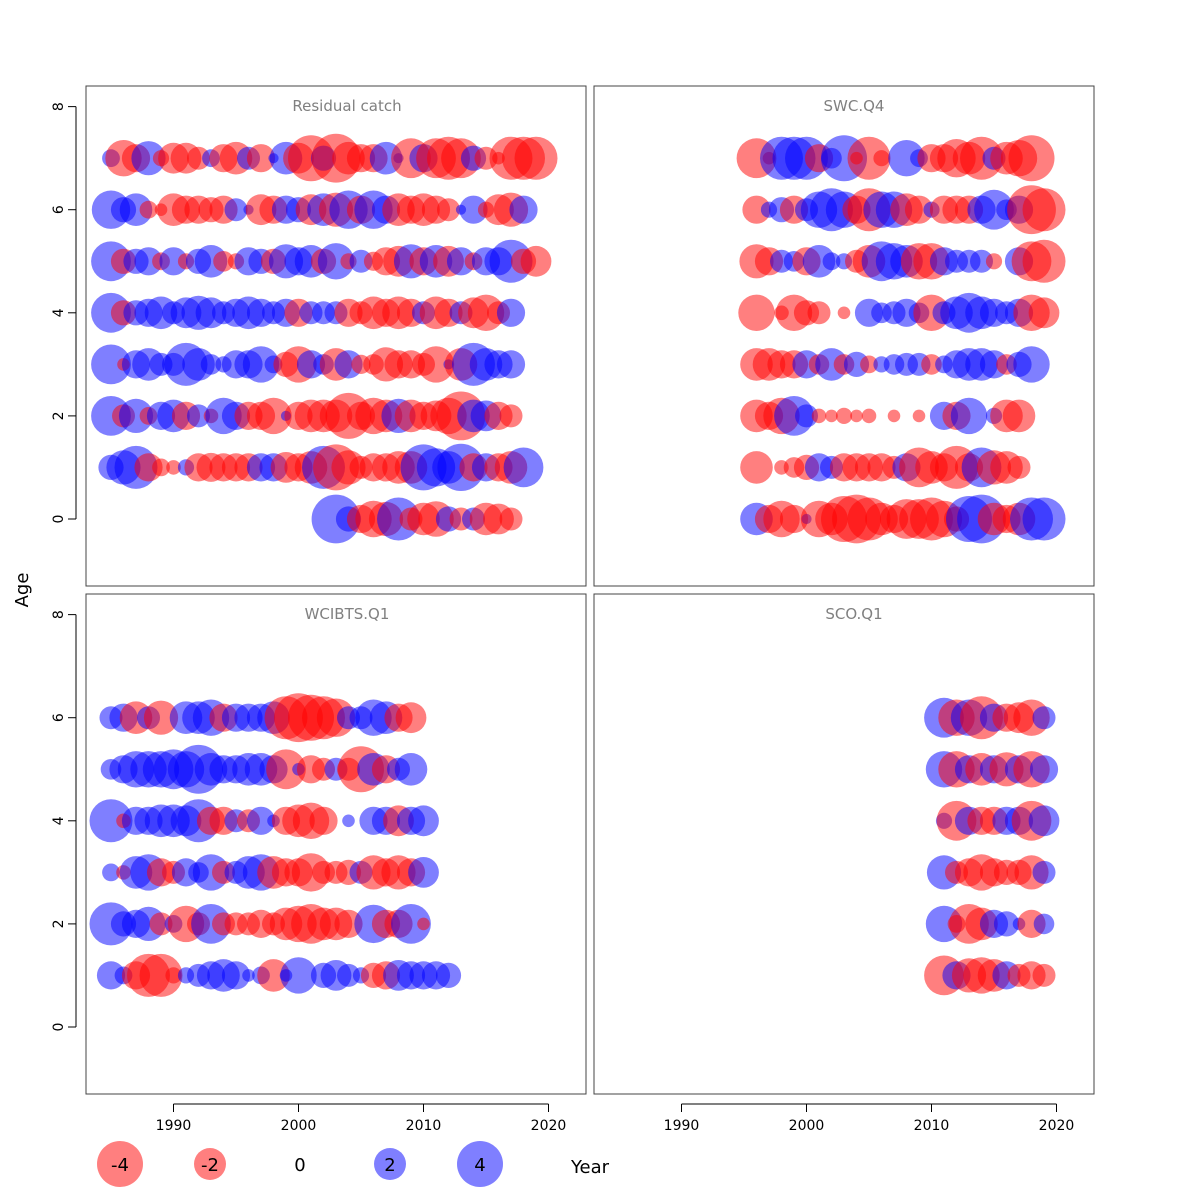 This screenshot has height=1200, width=1200. I want to click on legend-bubble-pos2, so click(390, 1164).